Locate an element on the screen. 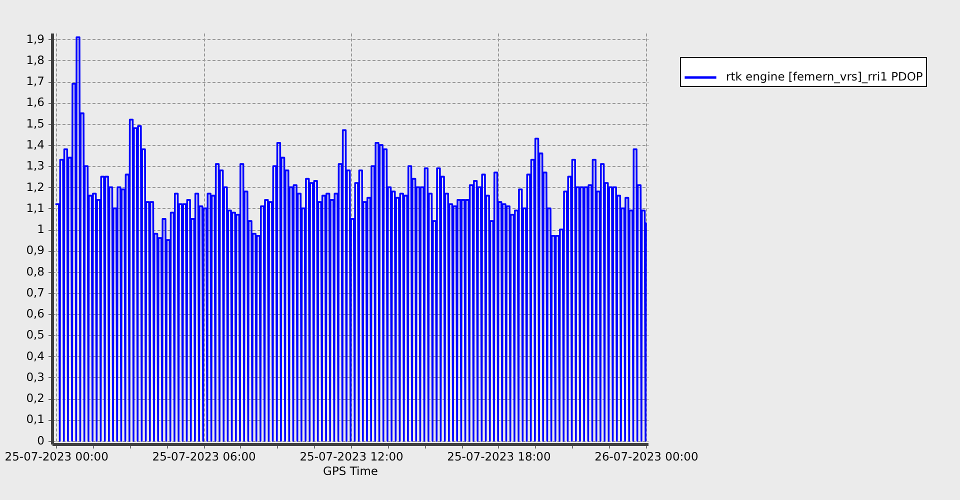  y-tick-label: 0,8 is located at coordinates (35, 271).